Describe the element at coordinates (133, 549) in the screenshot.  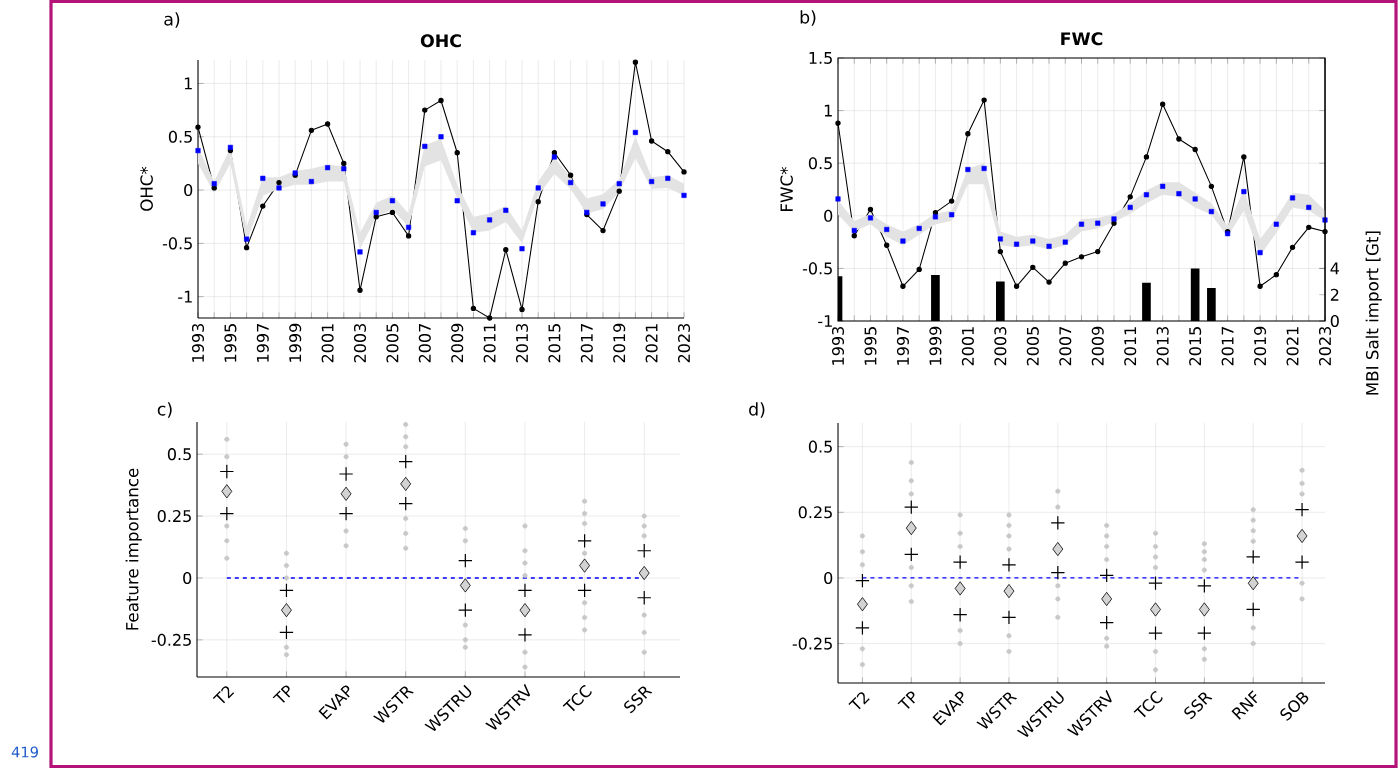
I see `y-axis-title: Feature importance` at that location.